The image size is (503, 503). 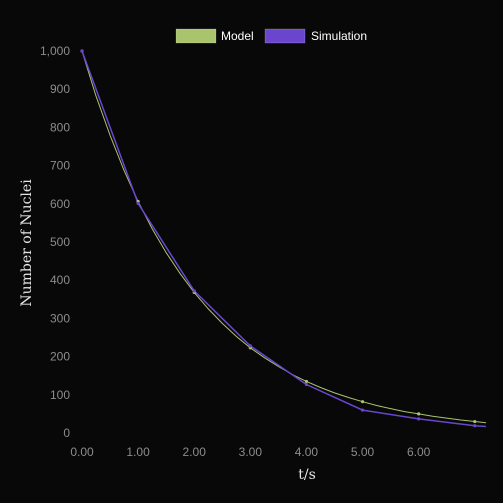 I want to click on x-tick-label: 1.00, so click(x=138, y=452).